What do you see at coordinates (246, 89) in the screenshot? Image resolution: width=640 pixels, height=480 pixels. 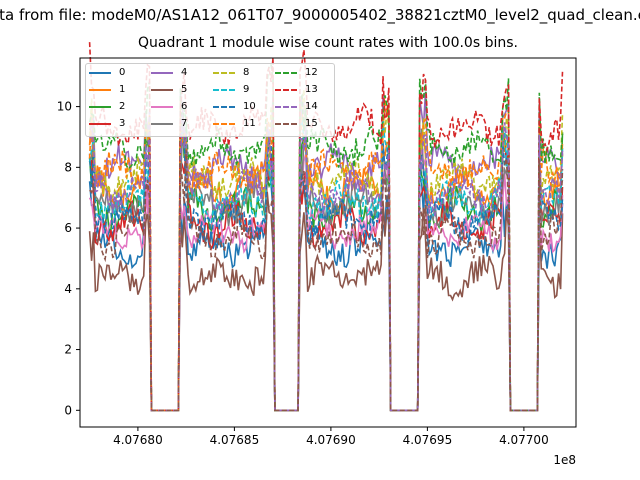 I see `legend-label: 9` at bounding box center [246, 89].